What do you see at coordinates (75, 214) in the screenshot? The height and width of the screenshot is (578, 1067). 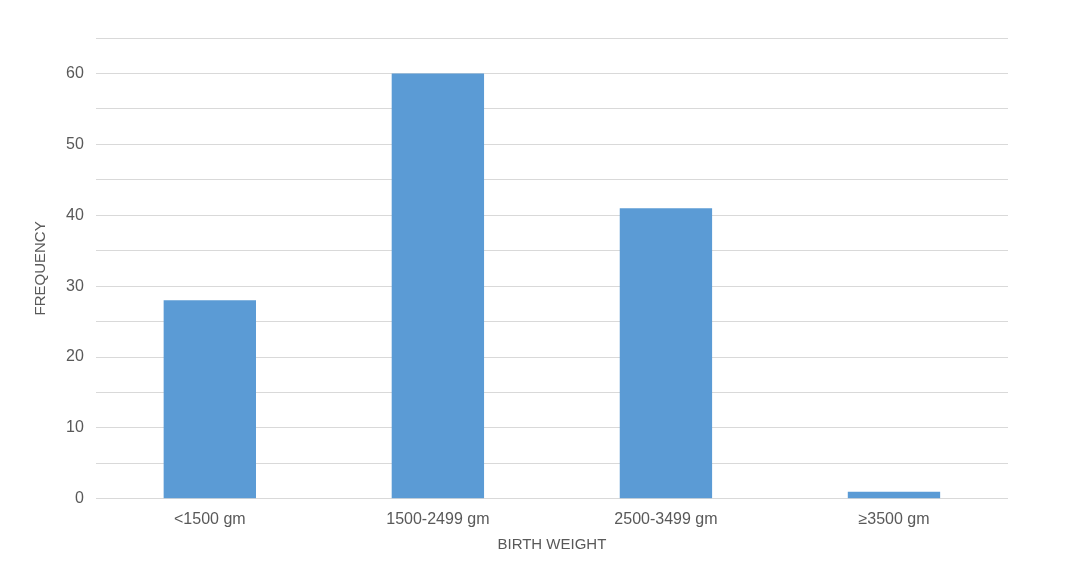 I see `y-tick-label: 40` at bounding box center [75, 214].